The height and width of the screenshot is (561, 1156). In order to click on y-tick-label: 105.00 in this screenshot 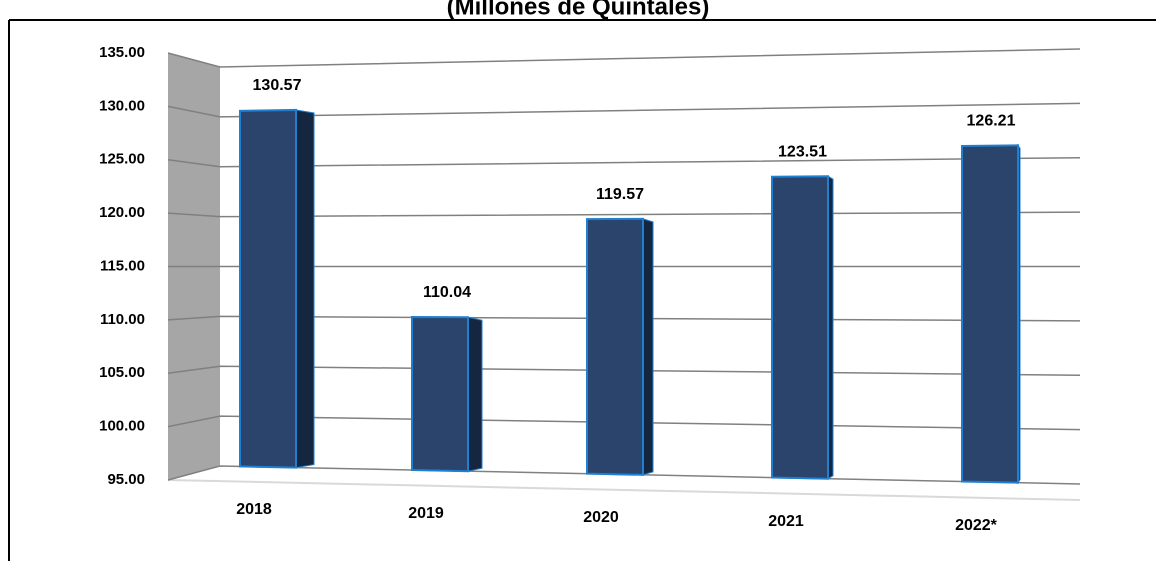, I will do `click(122, 372)`.